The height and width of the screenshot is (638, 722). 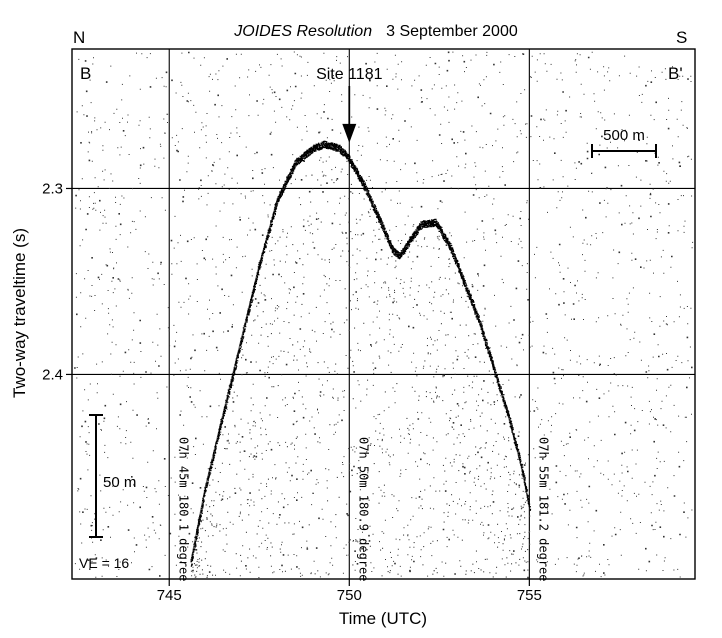 I want to click on corner-label-south: S, so click(x=681, y=37).